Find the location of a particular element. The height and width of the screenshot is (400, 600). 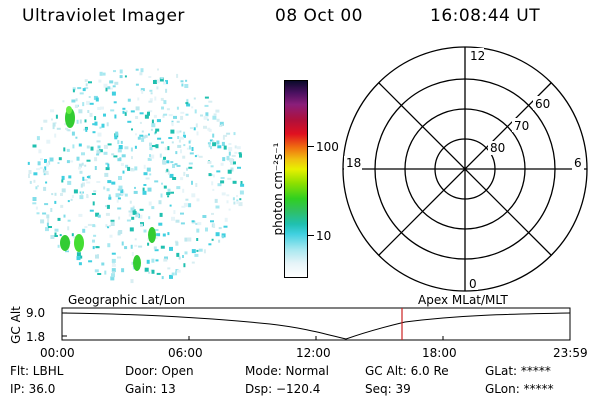

bright-spots is located at coordinates (108, 188).